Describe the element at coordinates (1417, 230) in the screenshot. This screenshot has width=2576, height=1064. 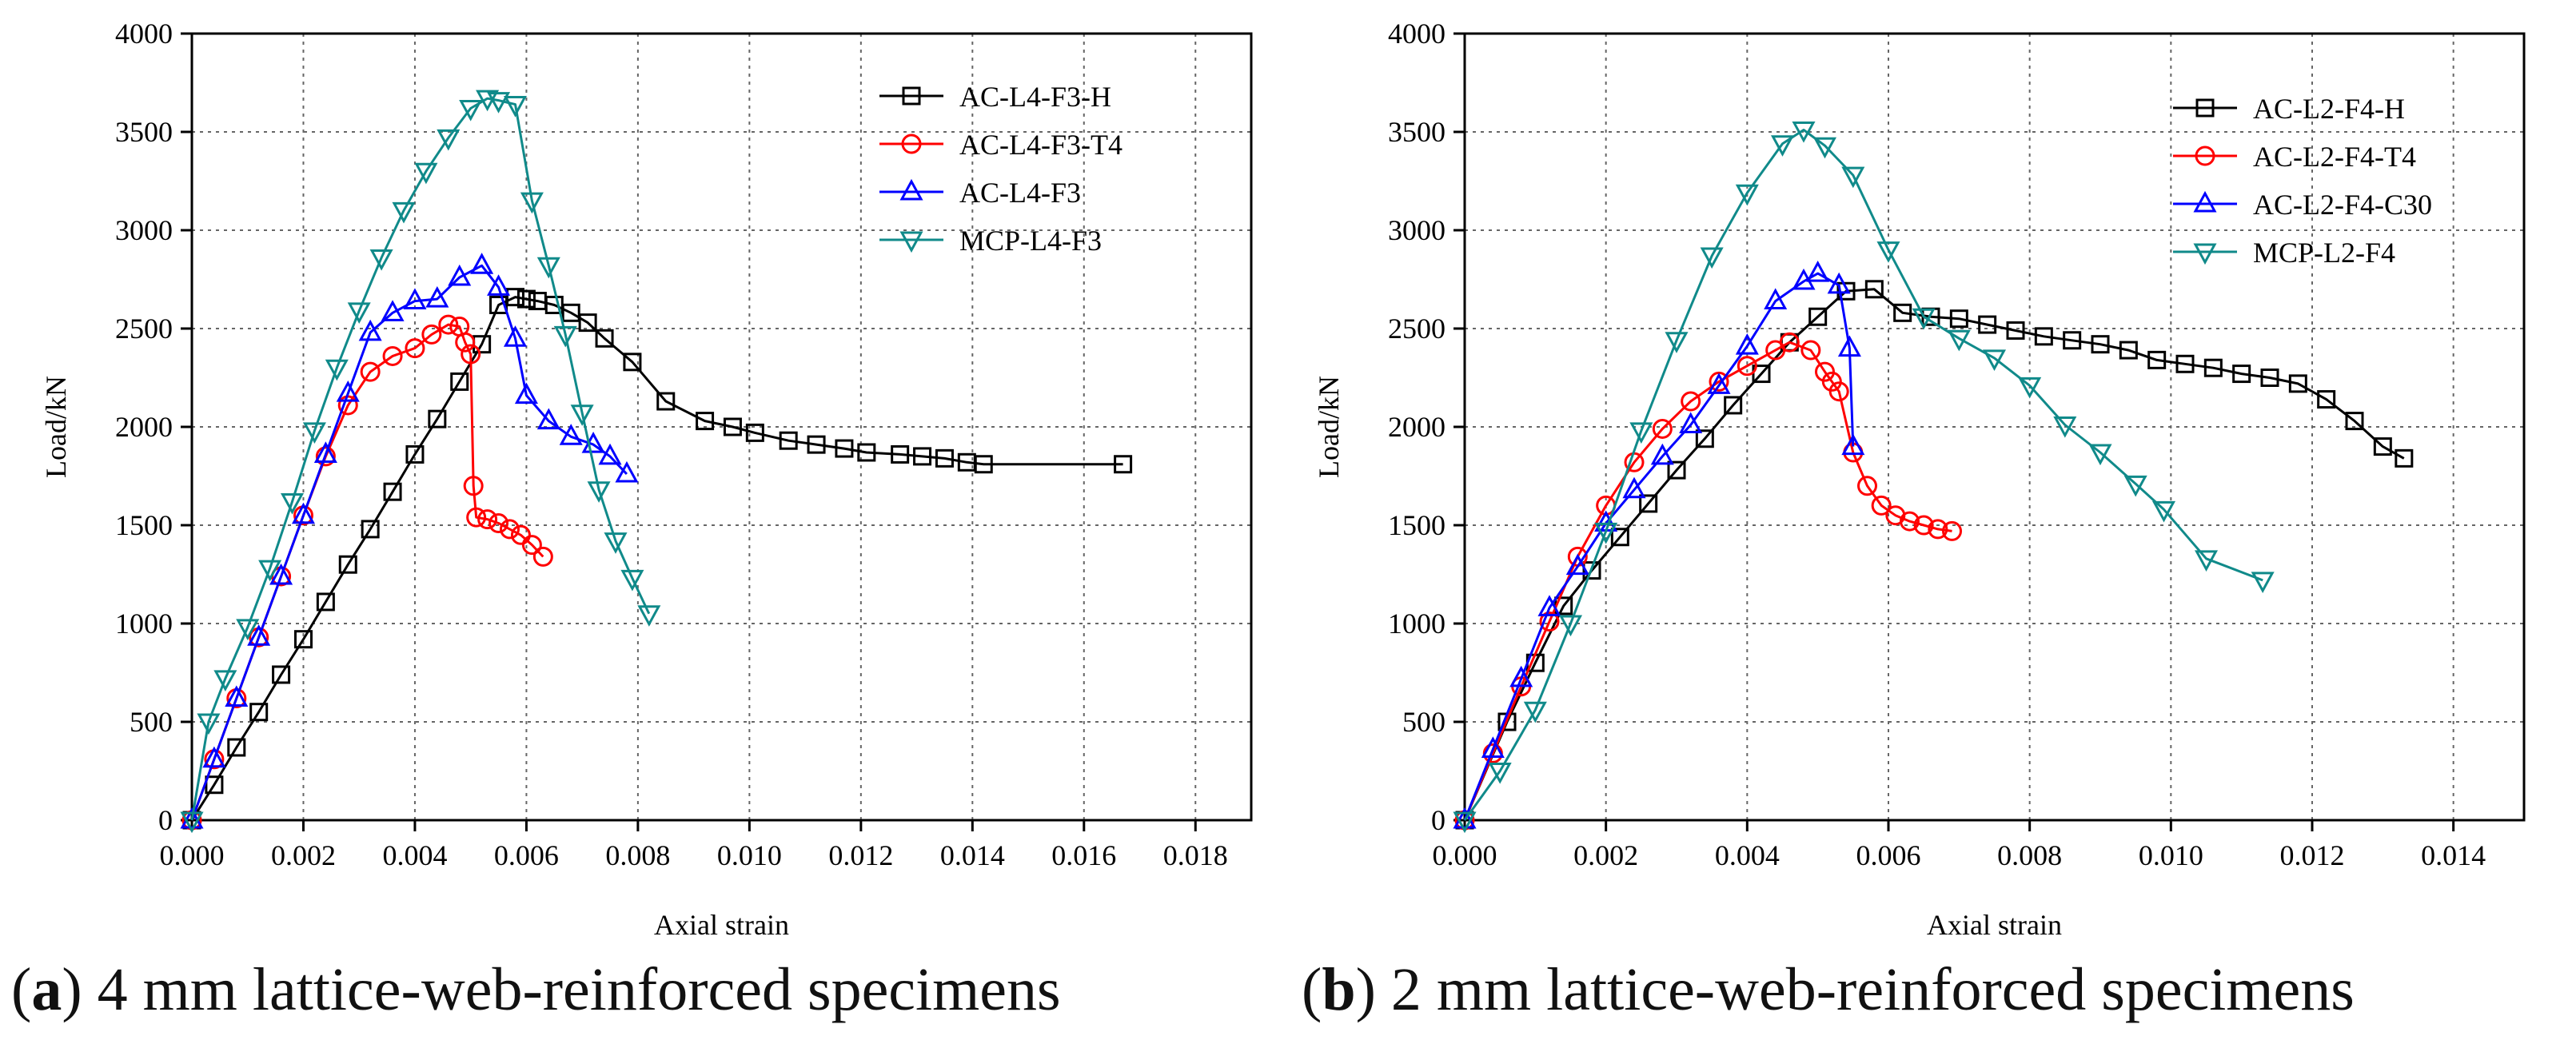
I see `y-tick-label: 3000` at that location.